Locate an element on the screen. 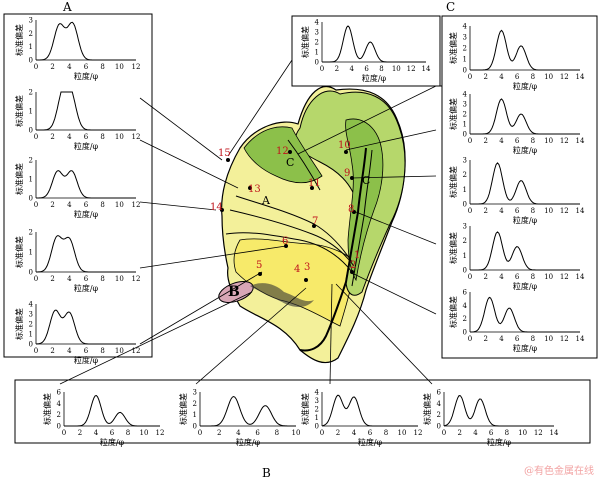  region-label-a: A is located at coordinates (266, 200).